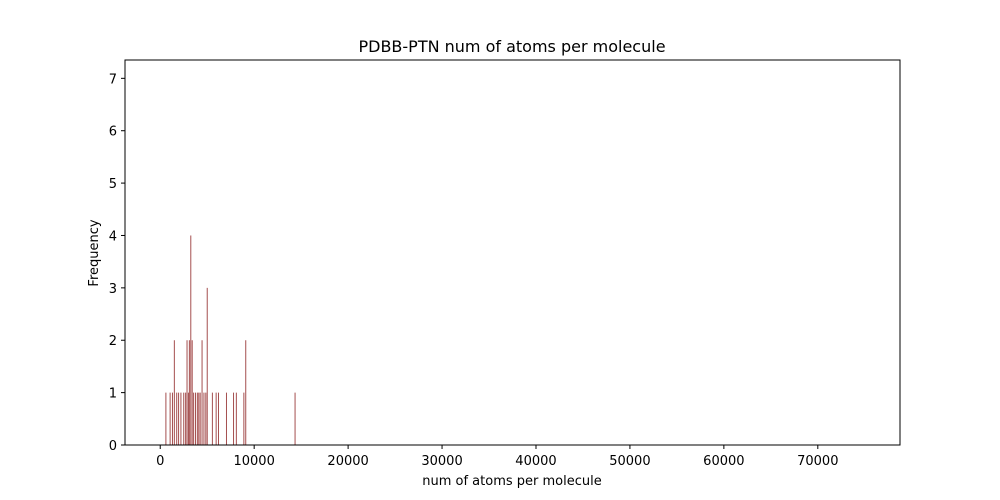 This screenshot has width=1000, height=500. What do you see at coordinates (160, 461) in the screenshot?
I see `x-tick-label: 0` at bounding box center [160, 461].